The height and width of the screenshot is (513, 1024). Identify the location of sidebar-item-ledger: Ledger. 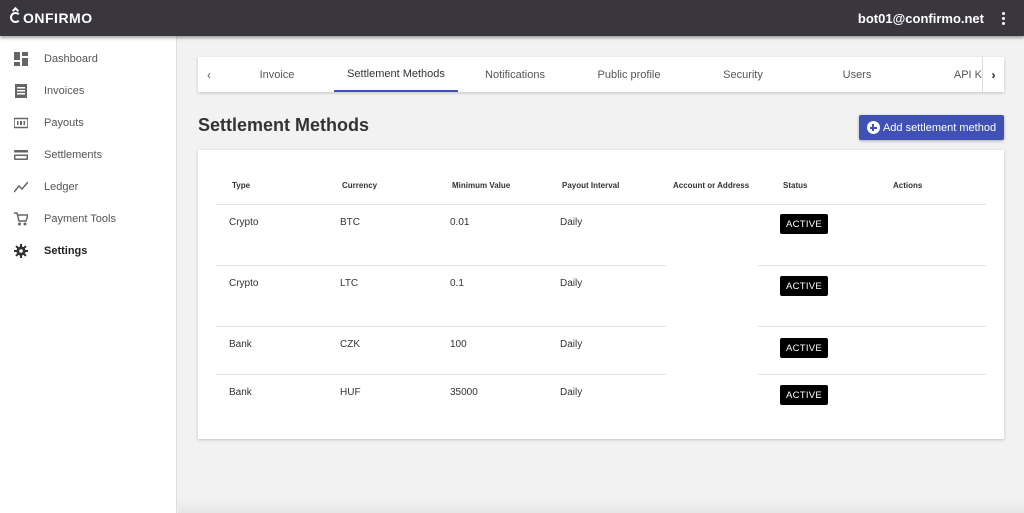
(88, 187).